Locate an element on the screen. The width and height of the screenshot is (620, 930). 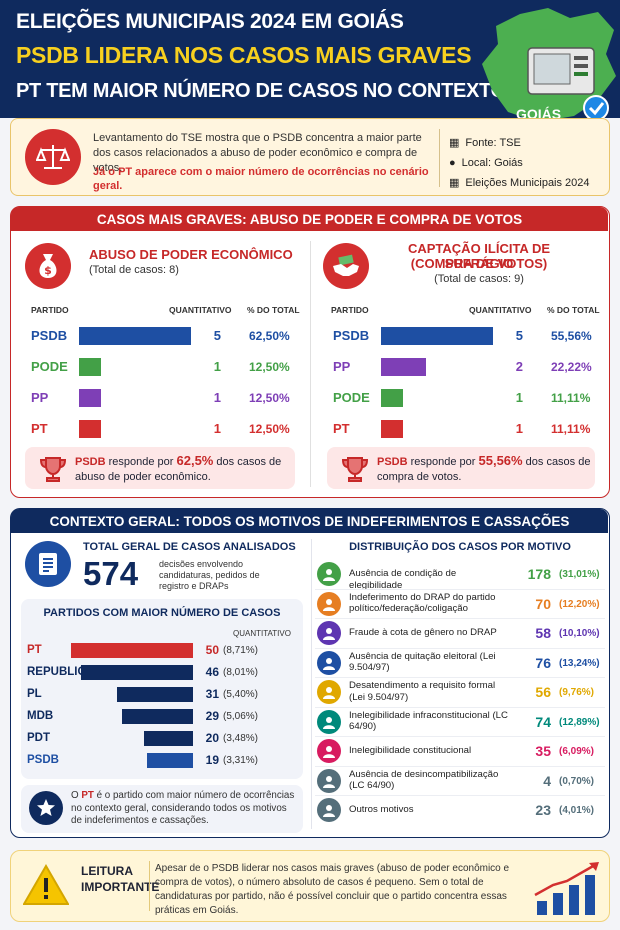
col-partido: PARTIDO is located at coordinates (50, 310).